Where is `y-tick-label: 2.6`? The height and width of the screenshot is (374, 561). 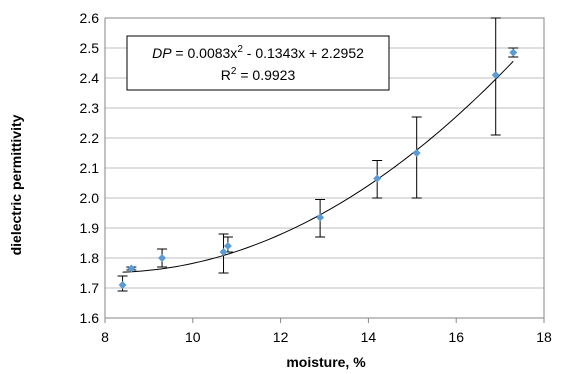
y-tick-label: 2.6 is located at coordinates (90, 18).